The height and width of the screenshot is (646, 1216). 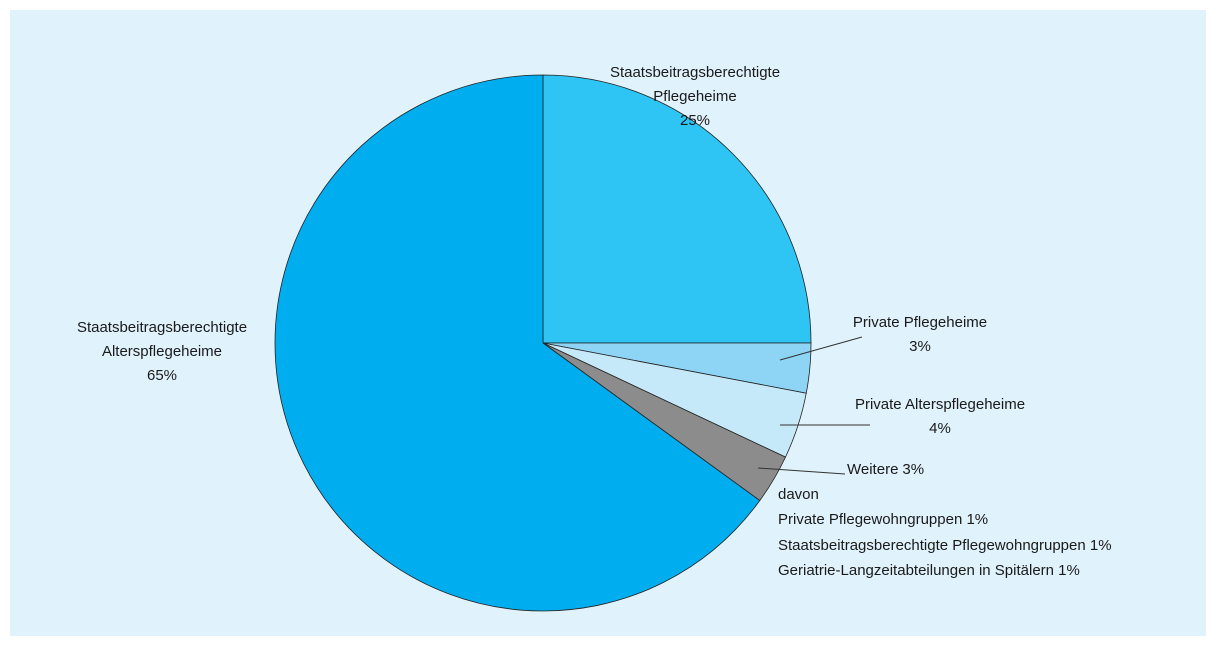 I want to click on value-label: 65%, so click(x=162, y=375).